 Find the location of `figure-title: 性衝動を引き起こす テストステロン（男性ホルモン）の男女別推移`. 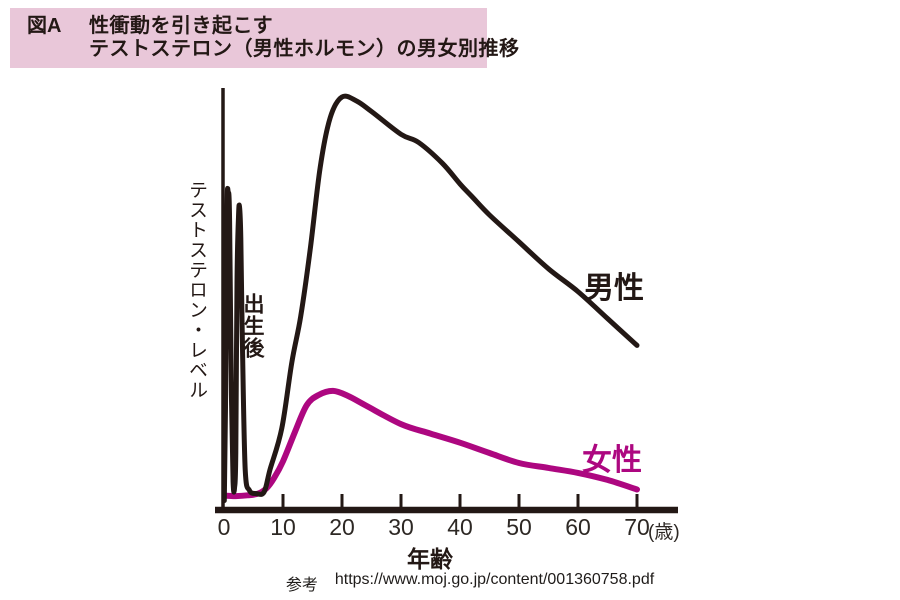

figure-title: 性衝動を引き起こす テストステロン（男性ホルモン）の男女別推移 is located at coordinates (304, 41).